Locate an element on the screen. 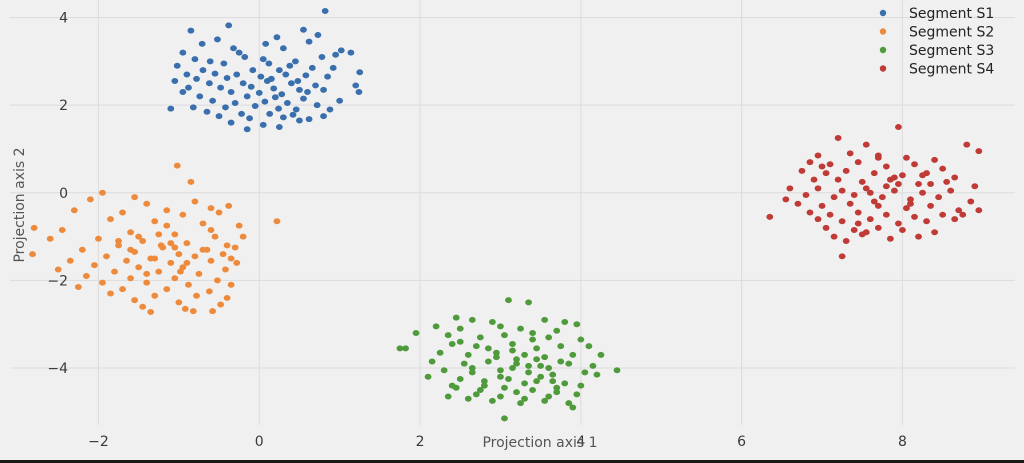 The width and height of the screenshot is (1024, 463). x-tick-label: 4 is located at coordinates (580, 442).